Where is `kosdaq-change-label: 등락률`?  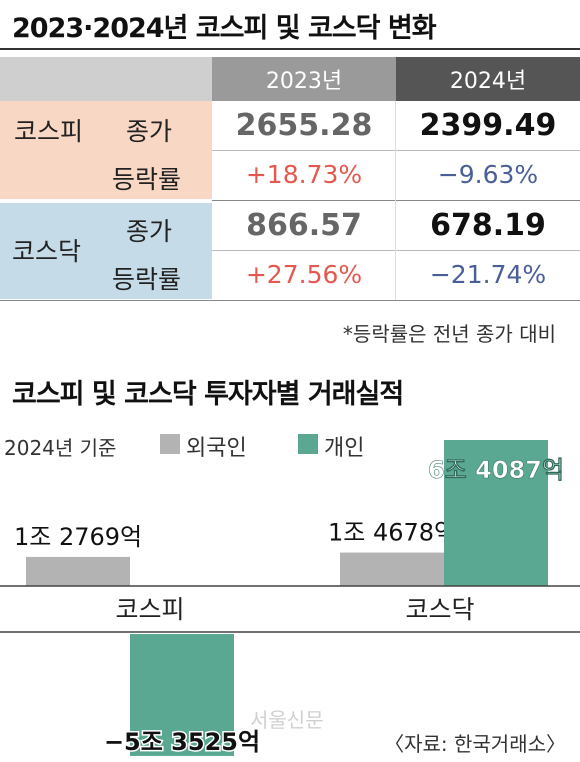
kosdaq-change-label: 등락률 is located at coordinates (147, 279).